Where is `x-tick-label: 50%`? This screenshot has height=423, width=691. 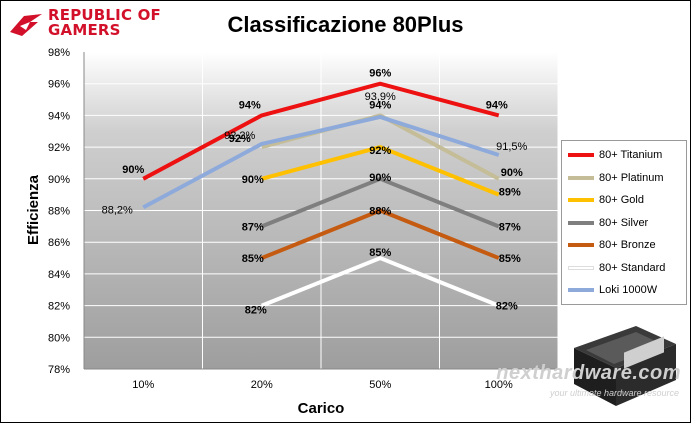
x-tick-label: 50% is located at coordinates (380, 385).